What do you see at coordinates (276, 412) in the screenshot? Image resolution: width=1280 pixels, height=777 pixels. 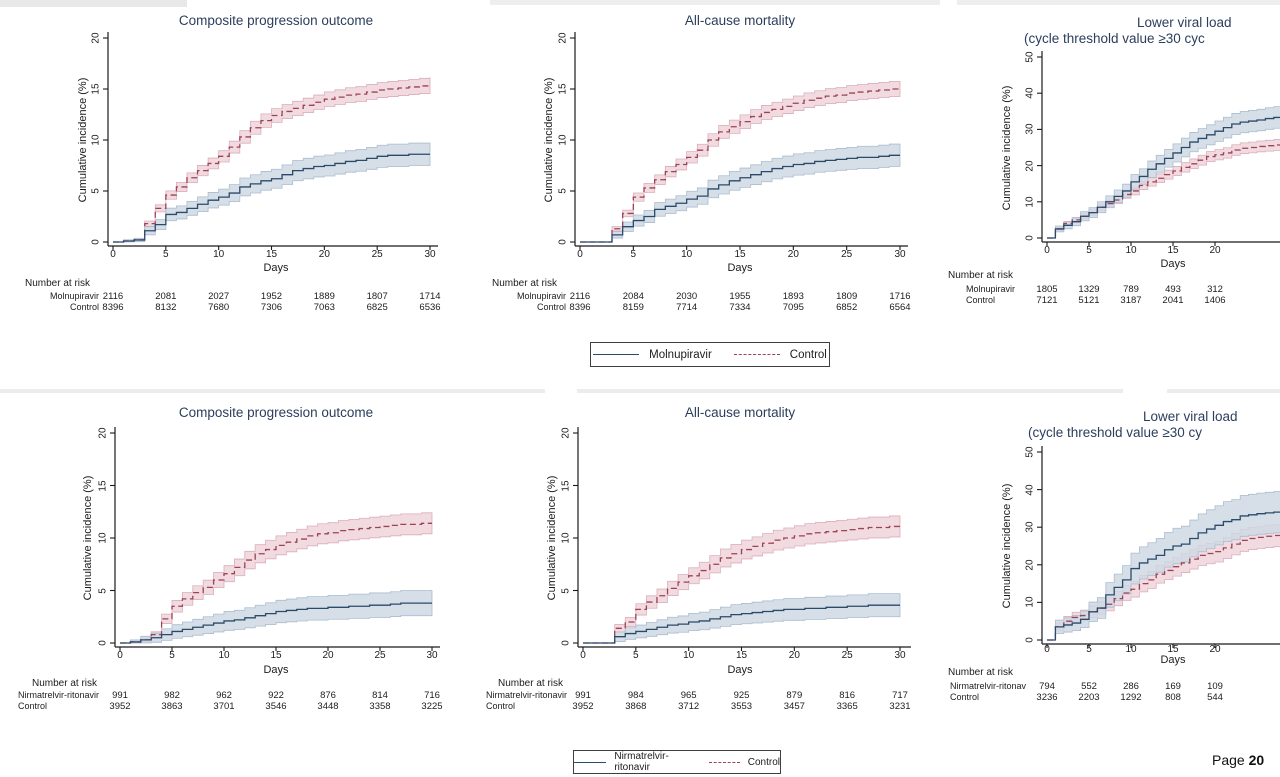 I see `panel-title: Composite progression outcome` at bounding box center [276, 412].